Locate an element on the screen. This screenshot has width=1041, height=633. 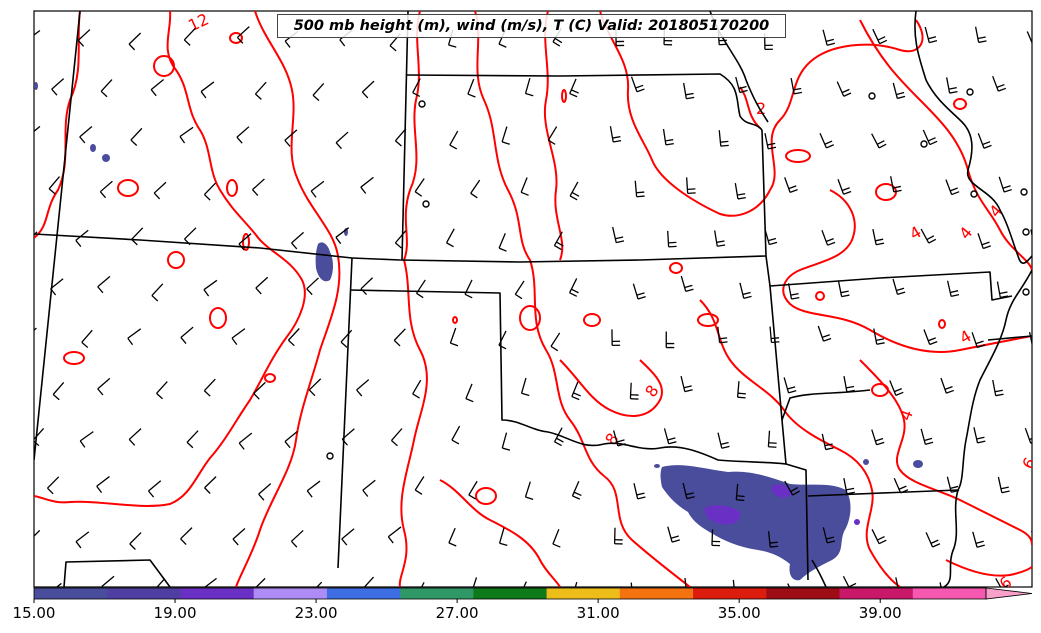
colorbar-tick-label: 23.00 is located at coordinates (316, 613).